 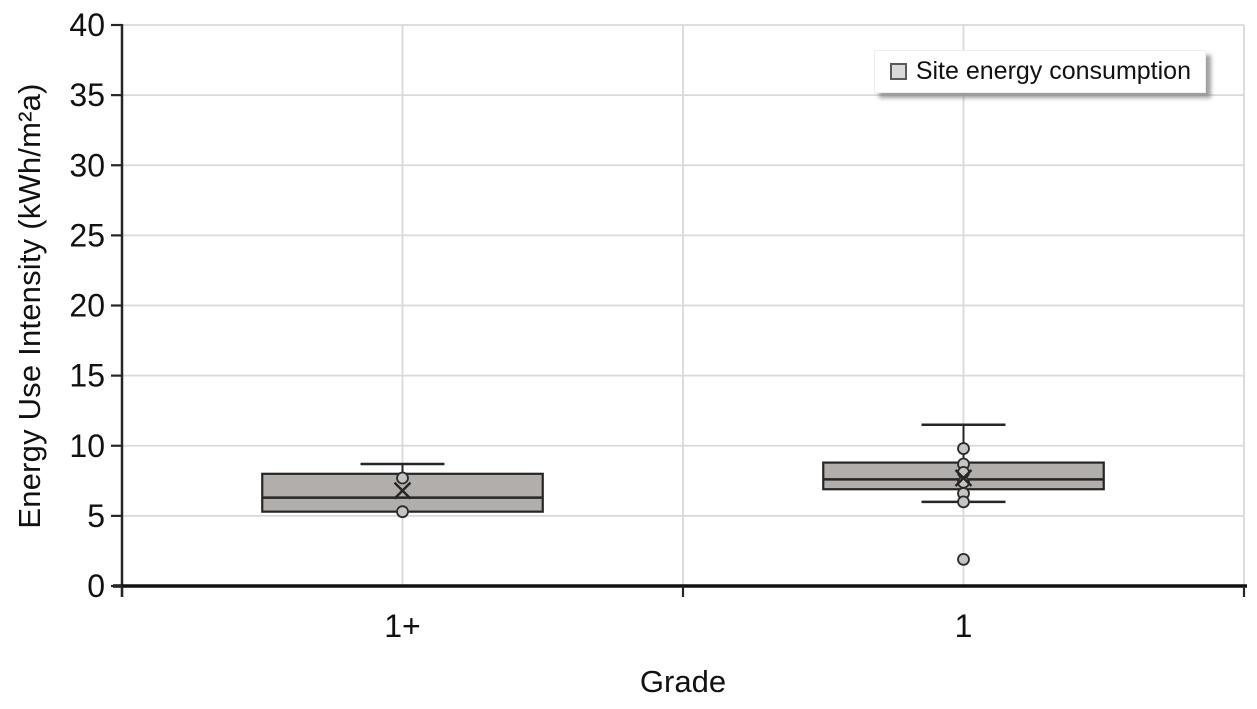 What do you see at coordinates (96, 516) in the screenshot?
I see `y-tick-label-5: 5` at bounding box center [96, 516].